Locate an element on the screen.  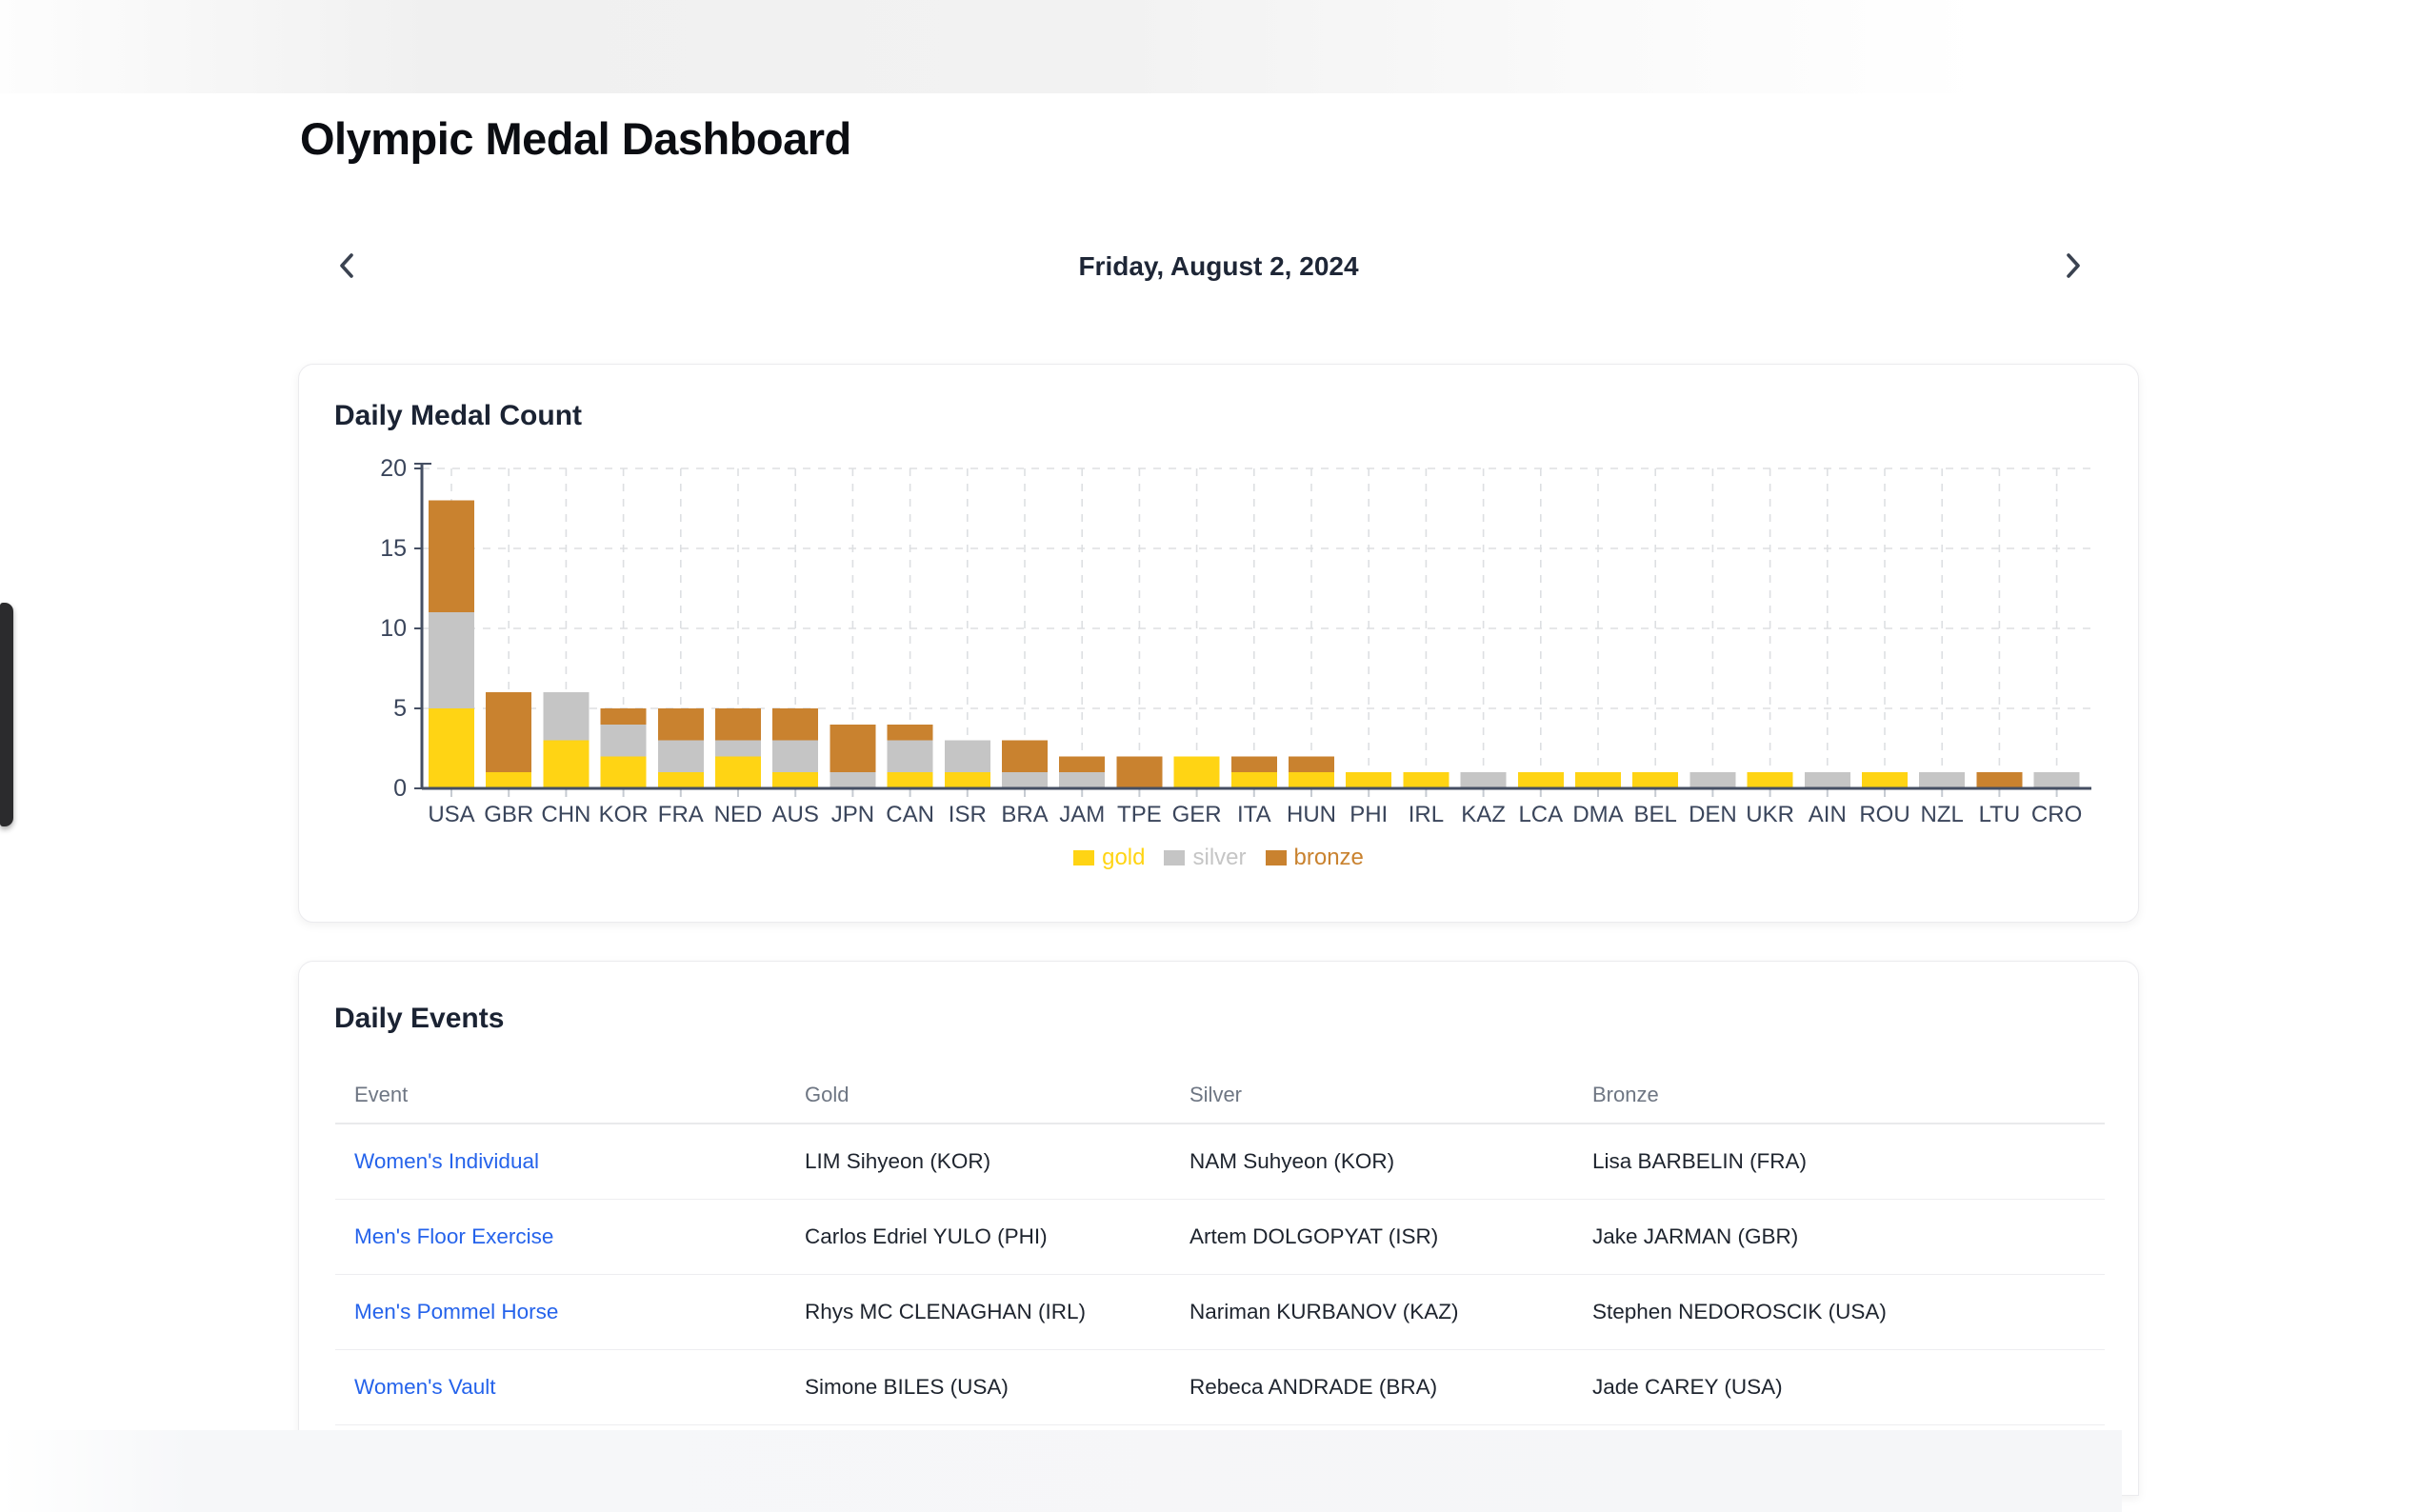
bar-CAN-silver is located at coordinates (910, 756).